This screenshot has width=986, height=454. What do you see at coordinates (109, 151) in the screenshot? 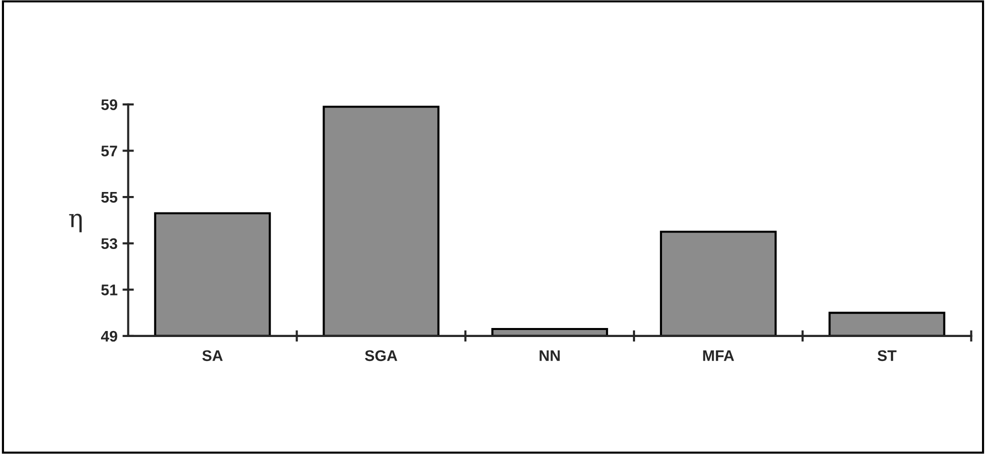
I see `y-tick-label: 57` at bounding box center [109, 151].